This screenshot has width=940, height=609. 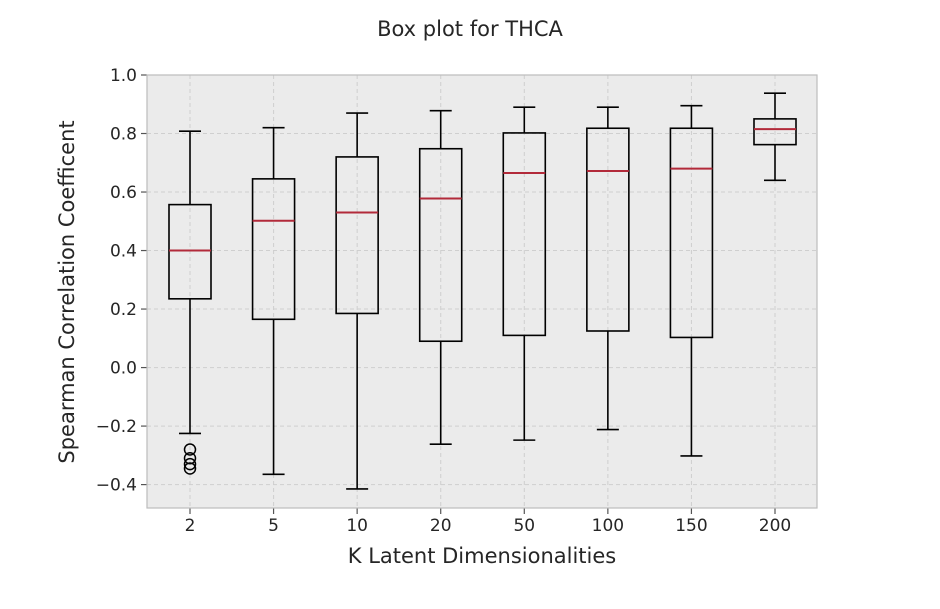 What do you see at coordinates (691, 526) in the screenshot?
I see `x-tick-label: 150` at bounding box center [691, 526].